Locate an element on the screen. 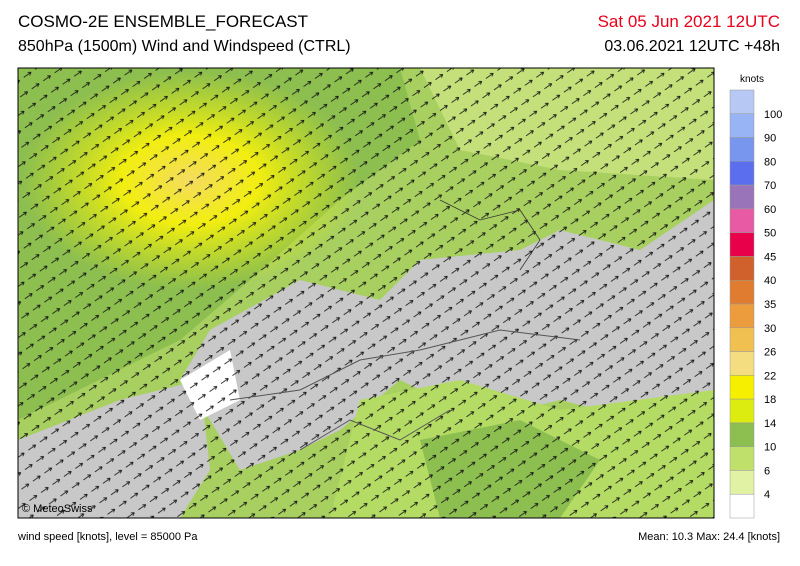  legend-label: 26 is located at coordinates (770, 353).